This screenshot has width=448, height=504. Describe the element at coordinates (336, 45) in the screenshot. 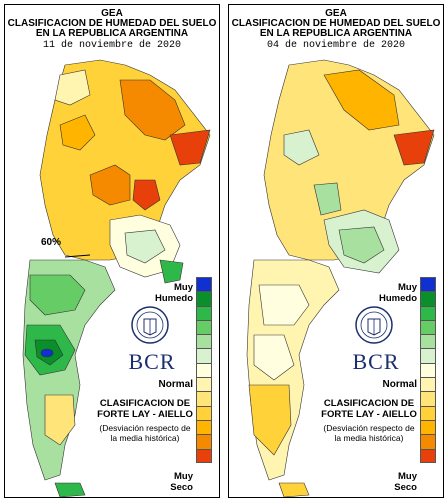

I see `map-date: 04 de noviembre de 2020` at that location.